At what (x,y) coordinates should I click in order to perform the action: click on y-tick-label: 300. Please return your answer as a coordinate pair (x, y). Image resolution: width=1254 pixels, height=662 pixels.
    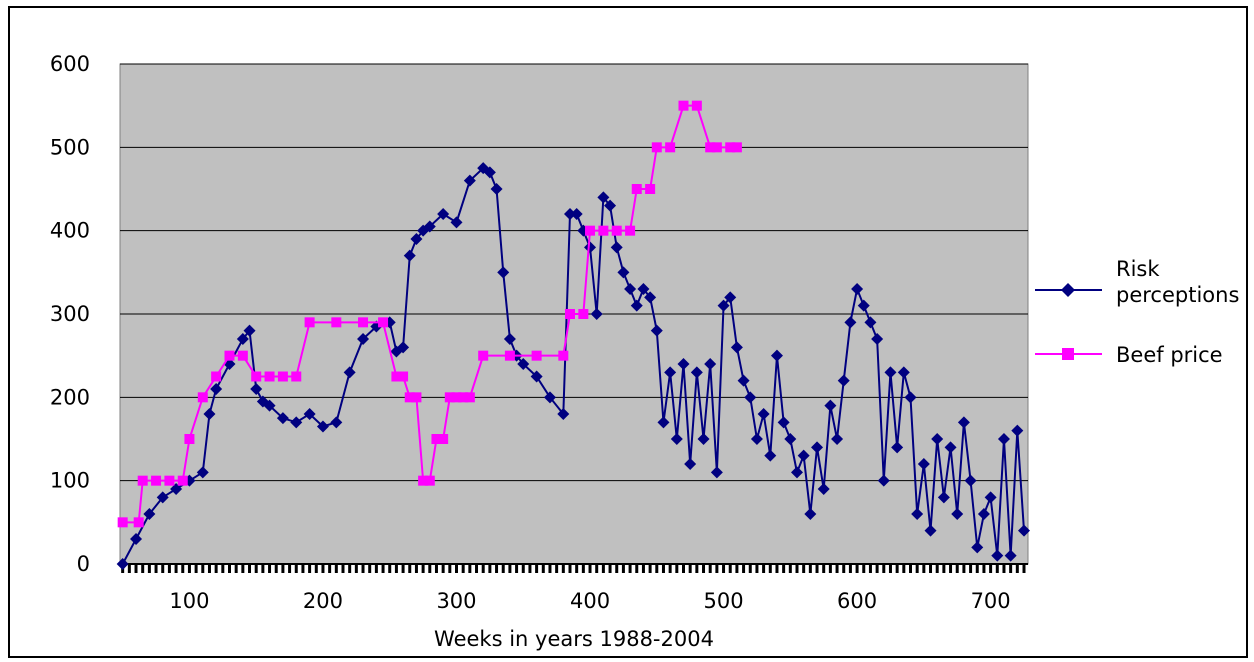
    Looking at the image, I should click on (70, 314).